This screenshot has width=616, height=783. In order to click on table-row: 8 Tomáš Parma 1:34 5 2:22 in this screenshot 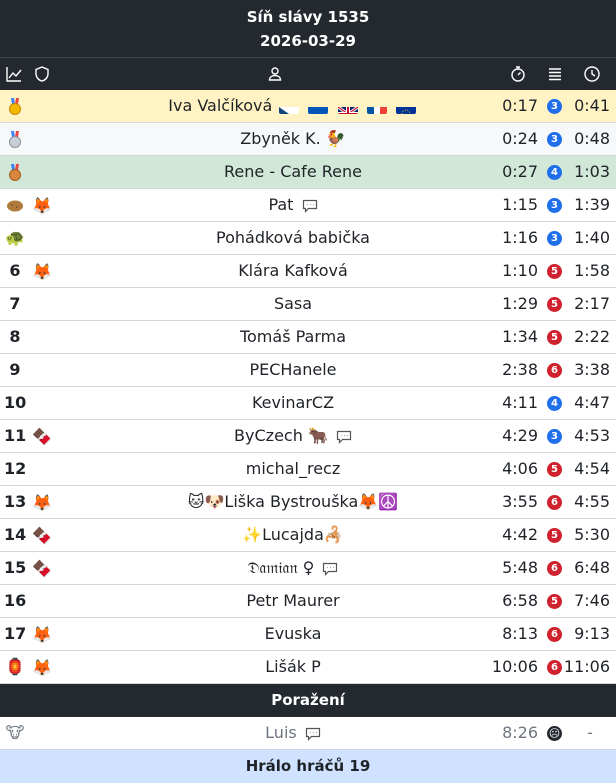, I will do `click(308, 337)`.